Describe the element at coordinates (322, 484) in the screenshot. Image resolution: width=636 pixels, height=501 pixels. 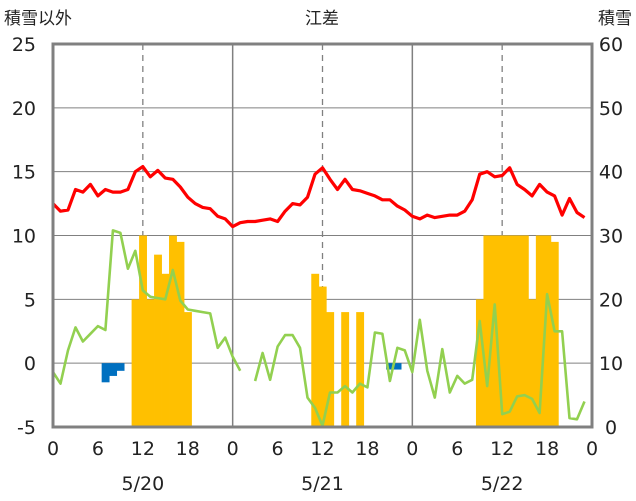
I see `date-label: 5/21` at that location.